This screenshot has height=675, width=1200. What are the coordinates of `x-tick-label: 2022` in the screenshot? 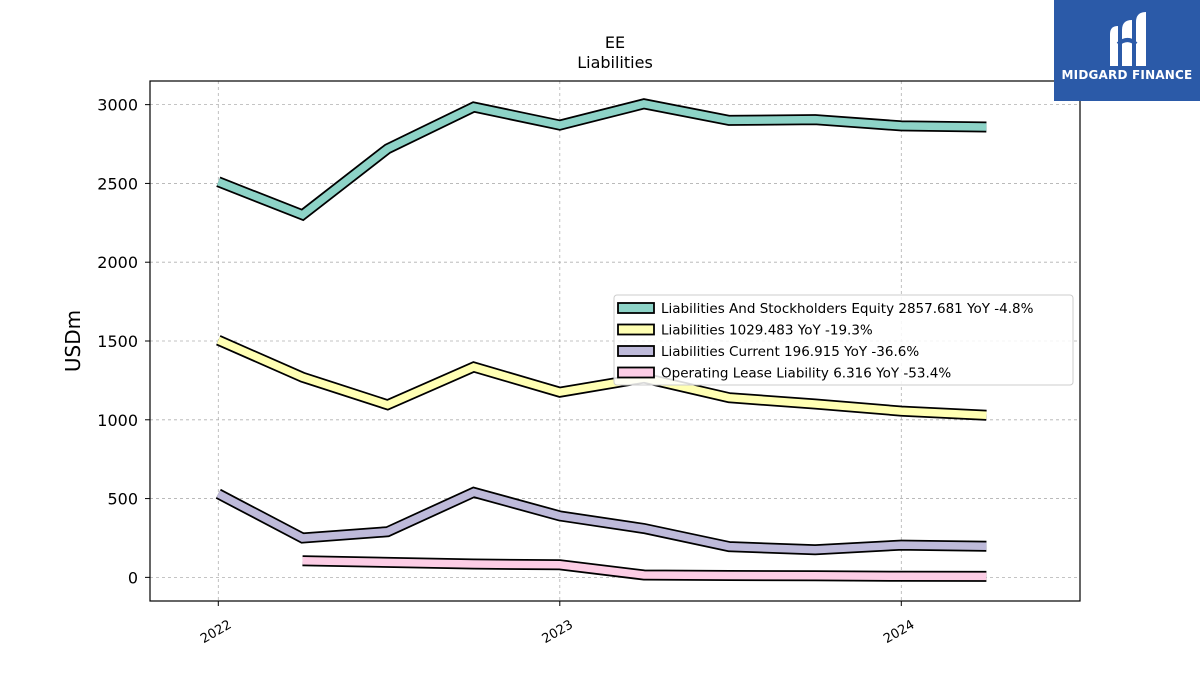 It's located at (216, 632).